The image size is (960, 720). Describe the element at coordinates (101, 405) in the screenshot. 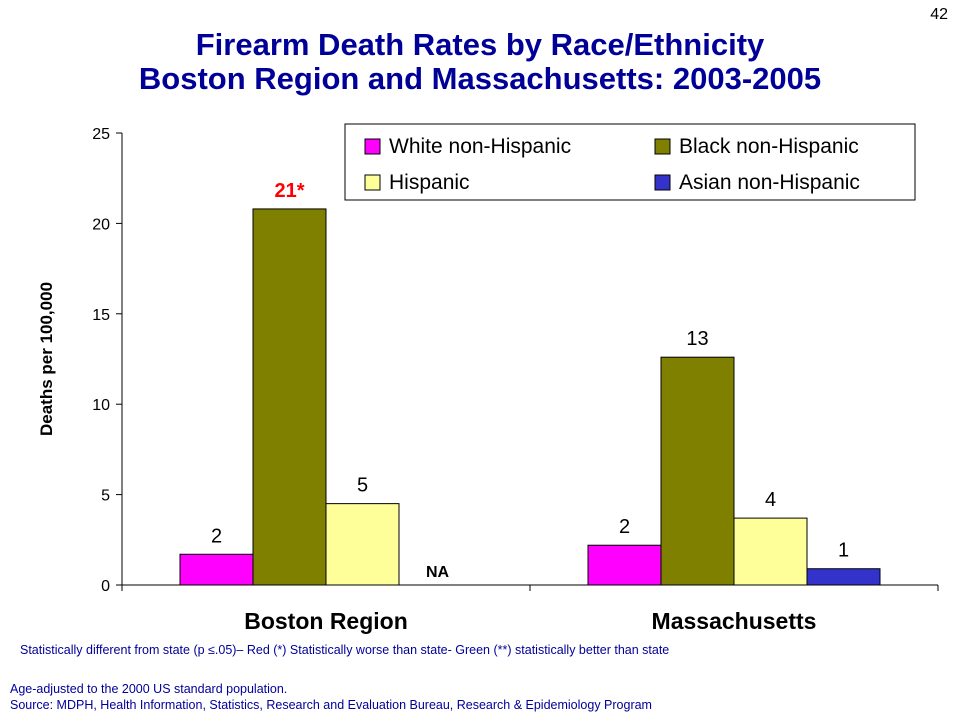

I see `y-tick-label: 10` at that location.